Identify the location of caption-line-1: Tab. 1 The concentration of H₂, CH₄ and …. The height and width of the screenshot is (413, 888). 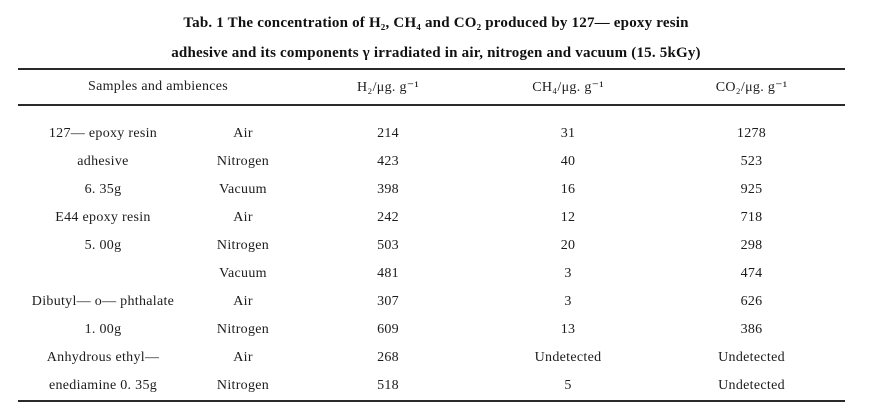
(436, 23).